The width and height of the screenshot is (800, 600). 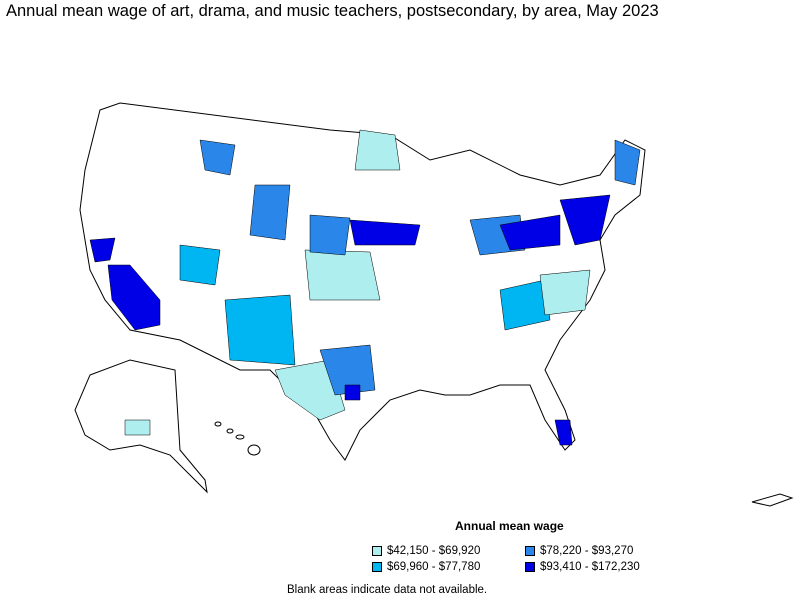 I want to click on legend-title: Annual mean wage, so click(x=509, y=526).